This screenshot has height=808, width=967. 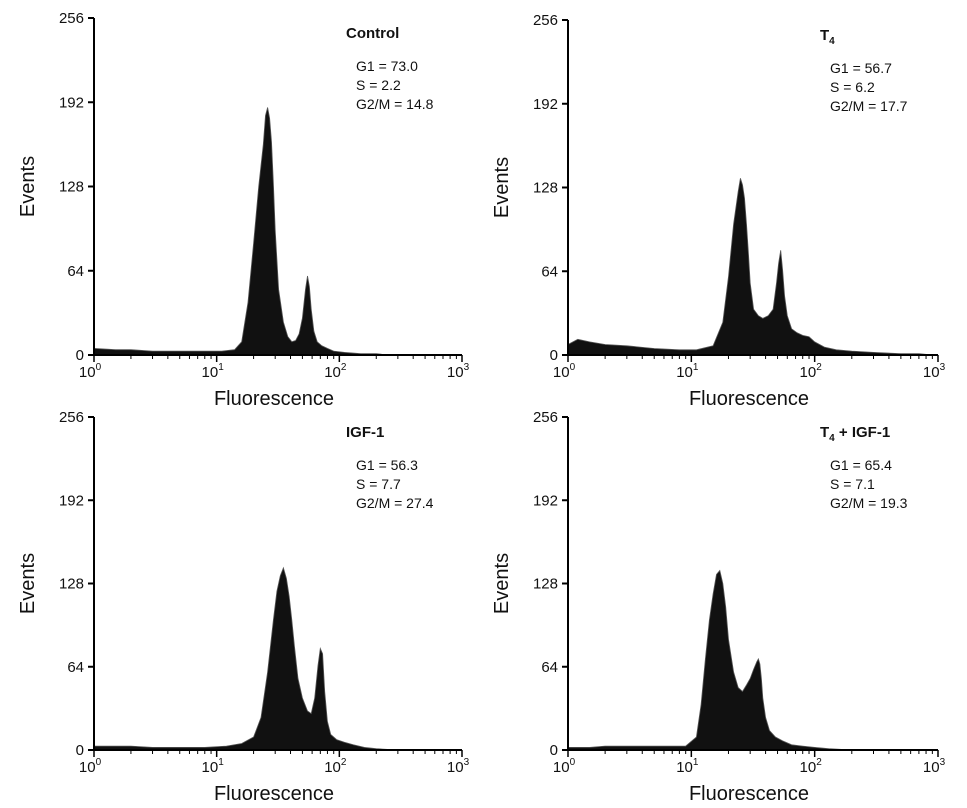 I want to click on panel-title: IGF-1, so click(x=365, y=432).